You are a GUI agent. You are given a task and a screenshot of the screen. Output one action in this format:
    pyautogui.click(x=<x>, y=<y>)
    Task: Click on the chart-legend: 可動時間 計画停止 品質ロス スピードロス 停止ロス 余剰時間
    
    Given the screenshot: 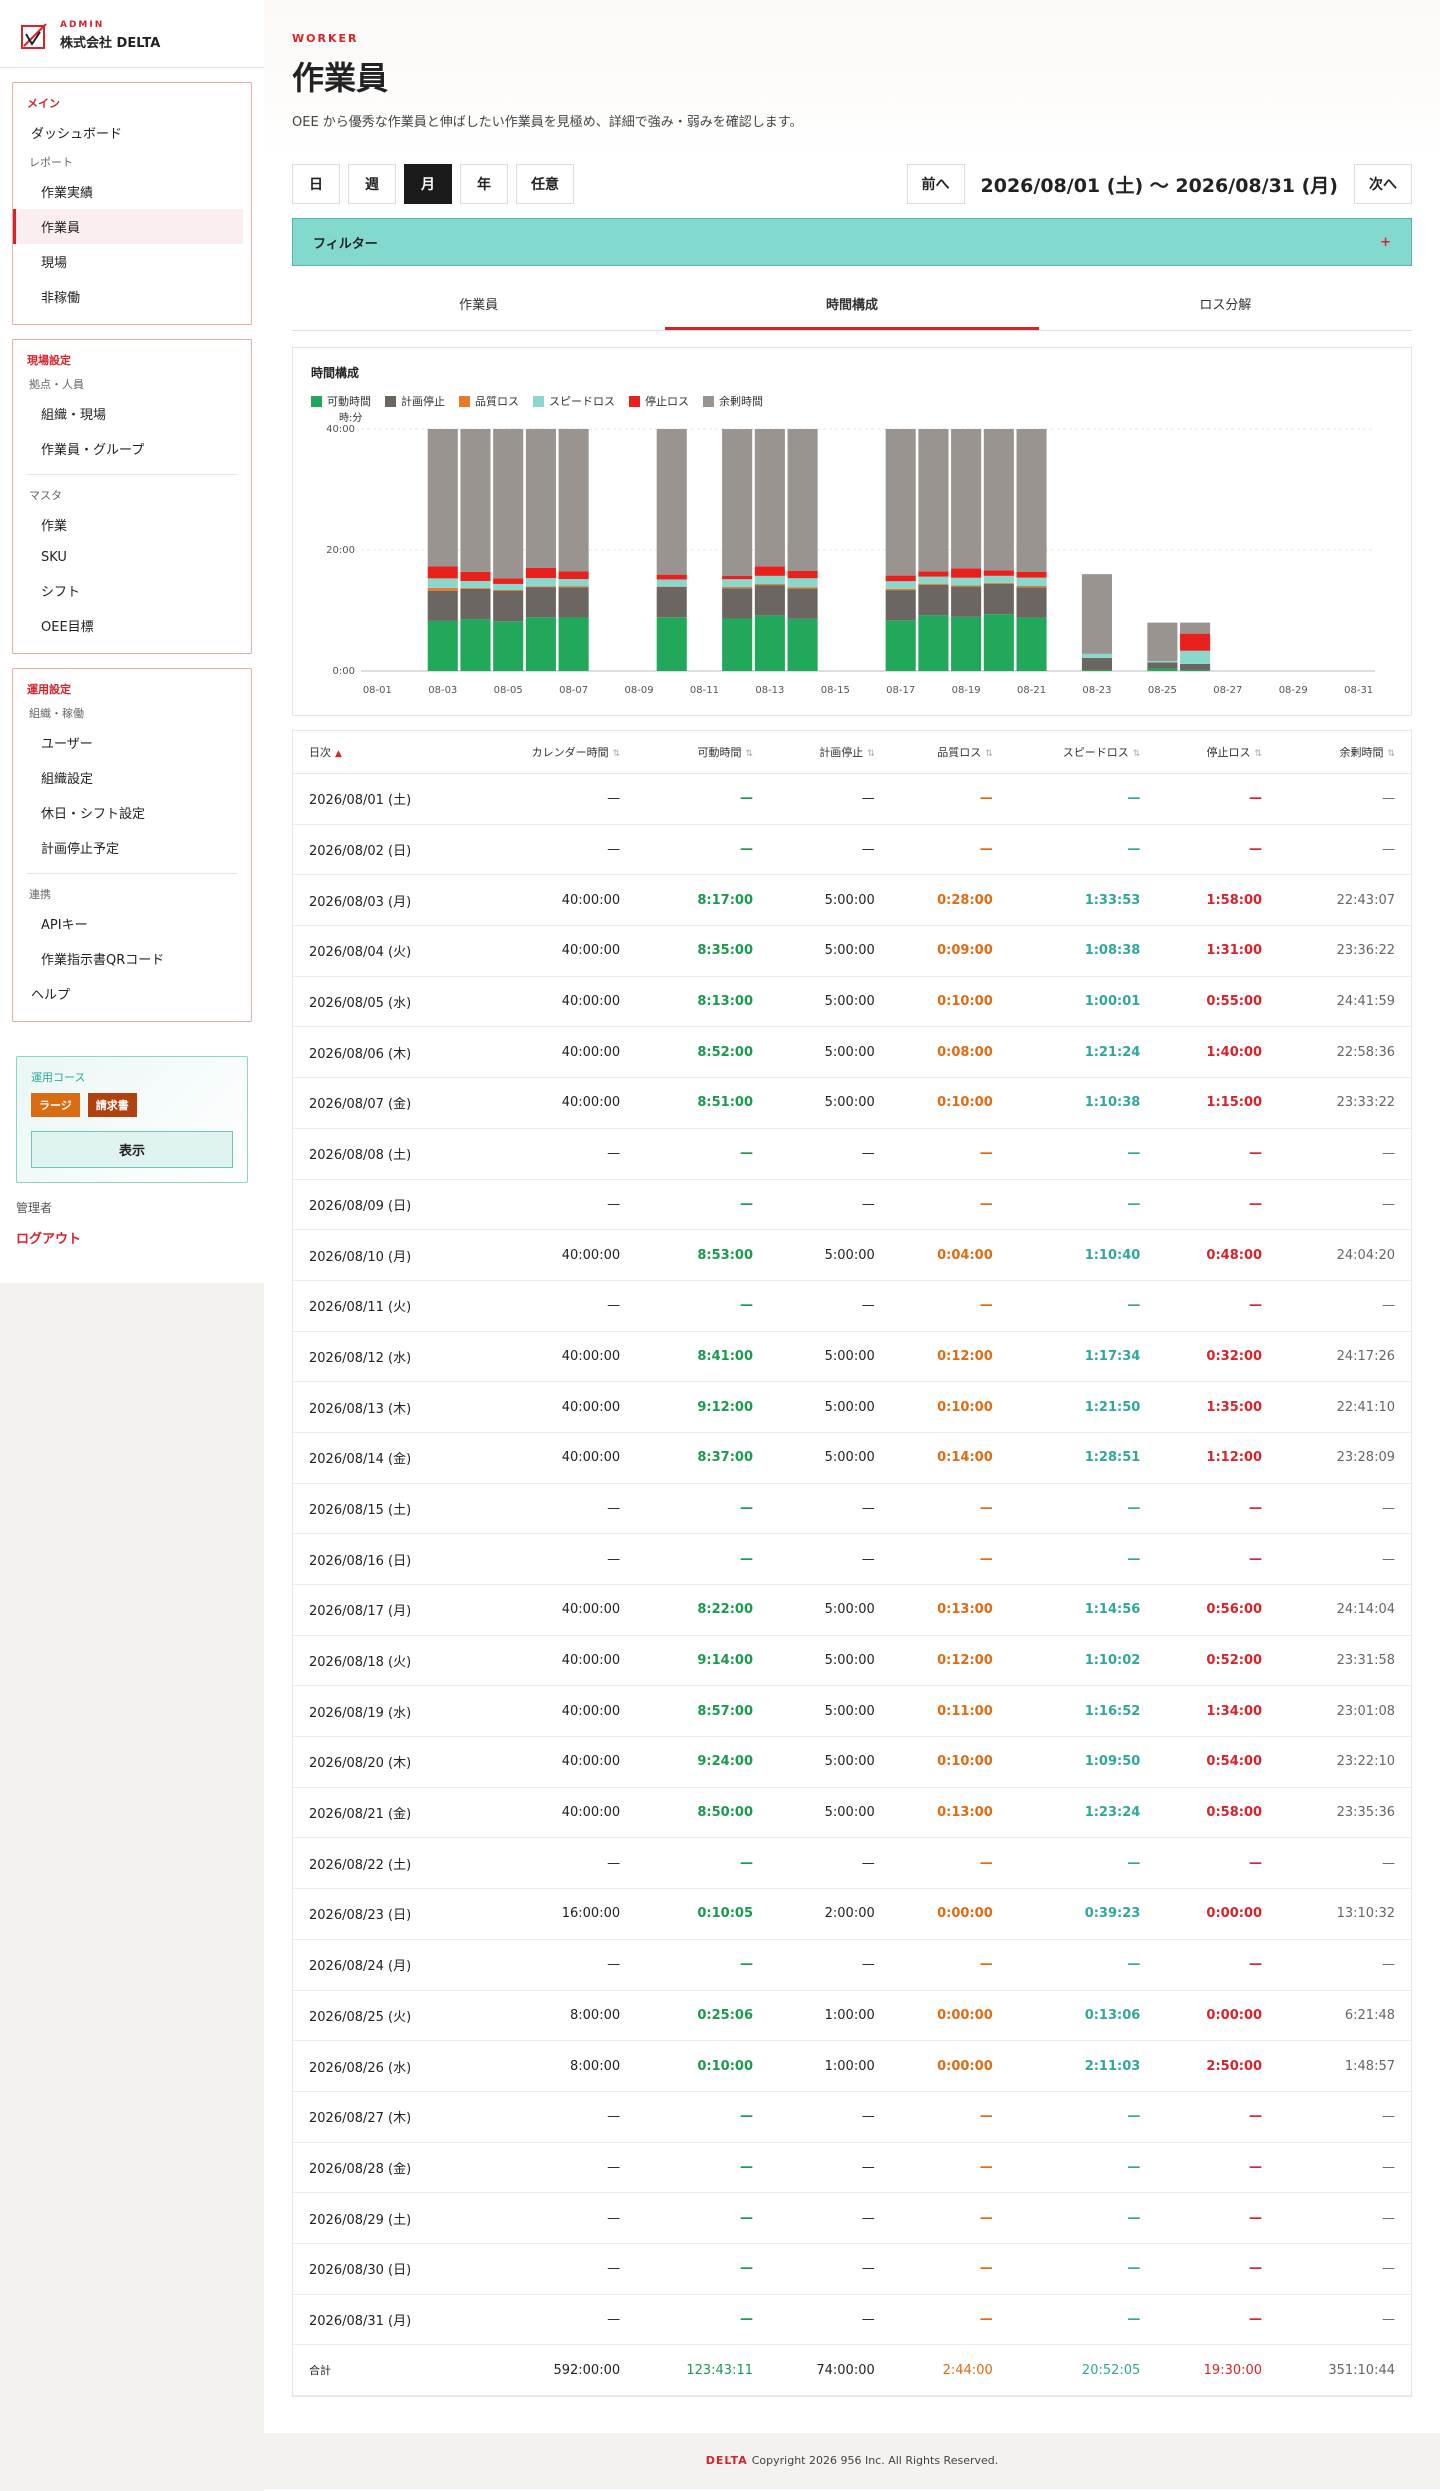 What is the action you would take?
    pyautogui.click(x=852, y=401)
    